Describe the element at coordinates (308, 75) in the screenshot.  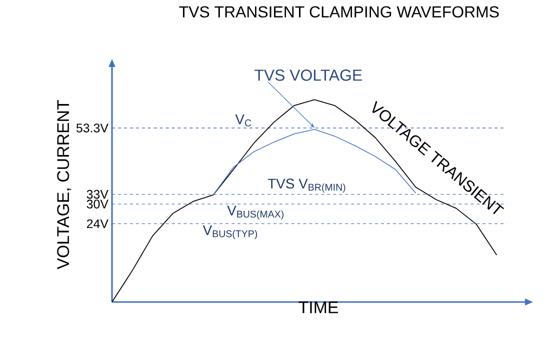
I see `text: TVS VOLTAGE` at that location.